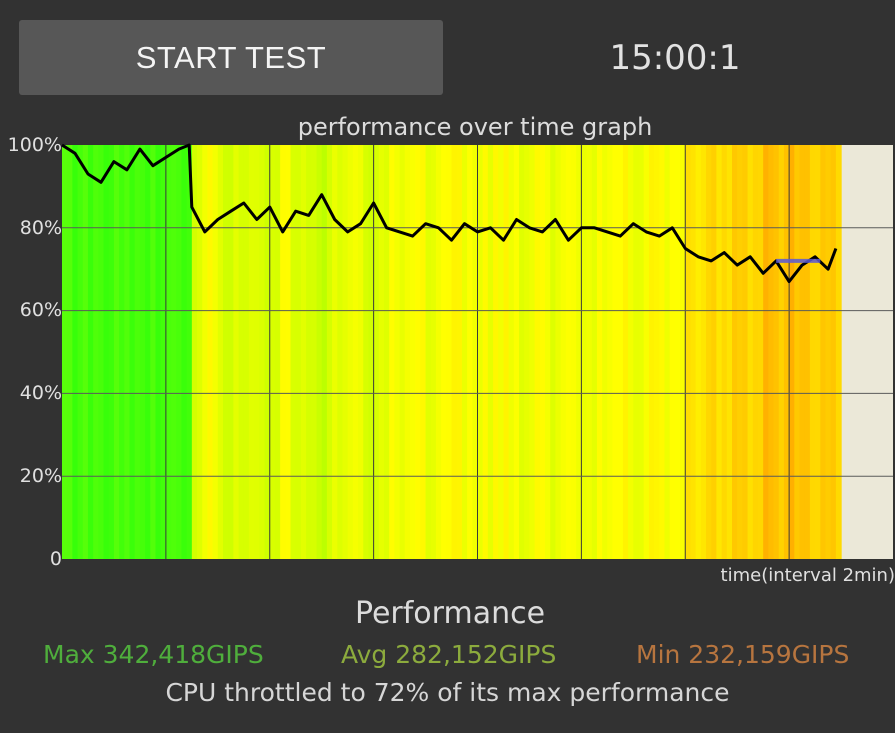 The height and width of the screenshot is (733, 895). Describe the element at coordinates (743, 654) in the screenshot. I see `min-performance: Min 232,159GIPS` at that location.